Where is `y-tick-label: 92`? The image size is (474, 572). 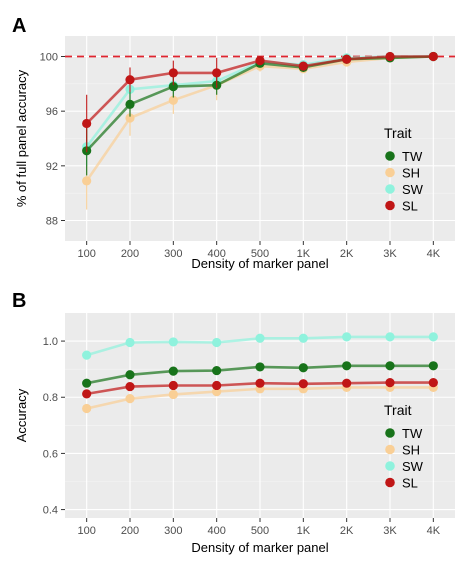 y-tick-label: 92 is located at coordinates (52, 167).